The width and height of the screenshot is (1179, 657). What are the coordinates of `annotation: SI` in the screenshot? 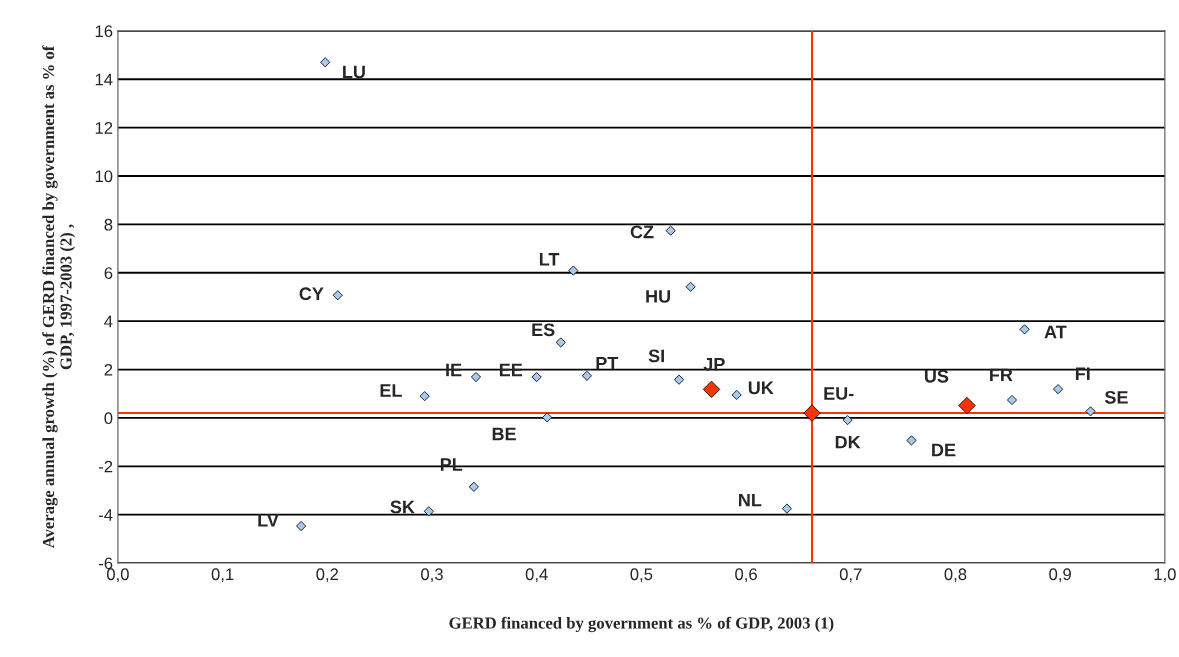 It's located at (656, 356).